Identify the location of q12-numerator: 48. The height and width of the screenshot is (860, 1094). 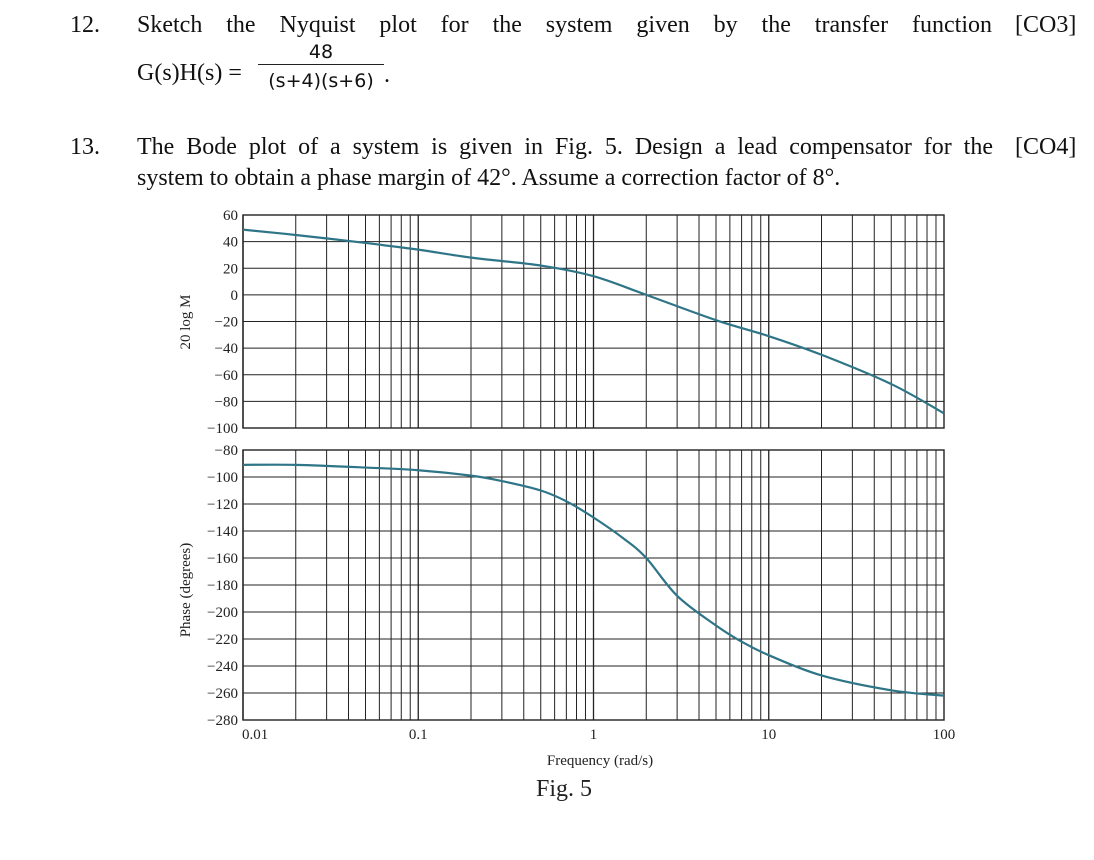
(321, 52).